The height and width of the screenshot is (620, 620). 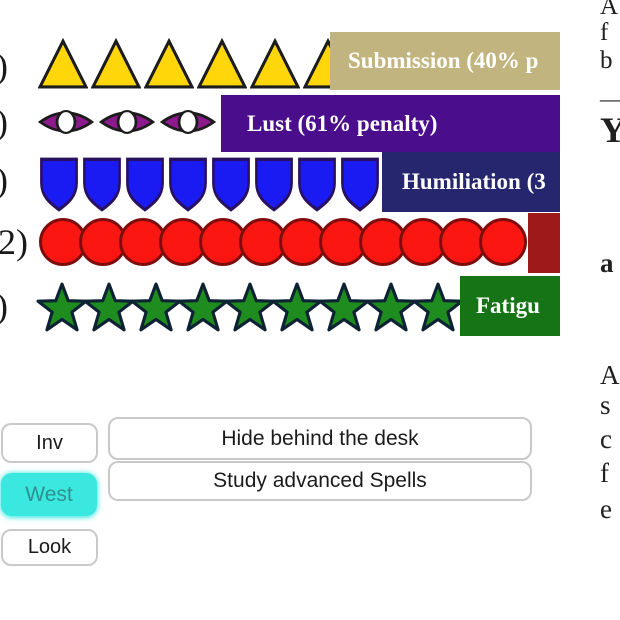 What do you see at coordinates (503, 242) in the screenshot?
I see `circle-icon` at bounding box center [503, 242].